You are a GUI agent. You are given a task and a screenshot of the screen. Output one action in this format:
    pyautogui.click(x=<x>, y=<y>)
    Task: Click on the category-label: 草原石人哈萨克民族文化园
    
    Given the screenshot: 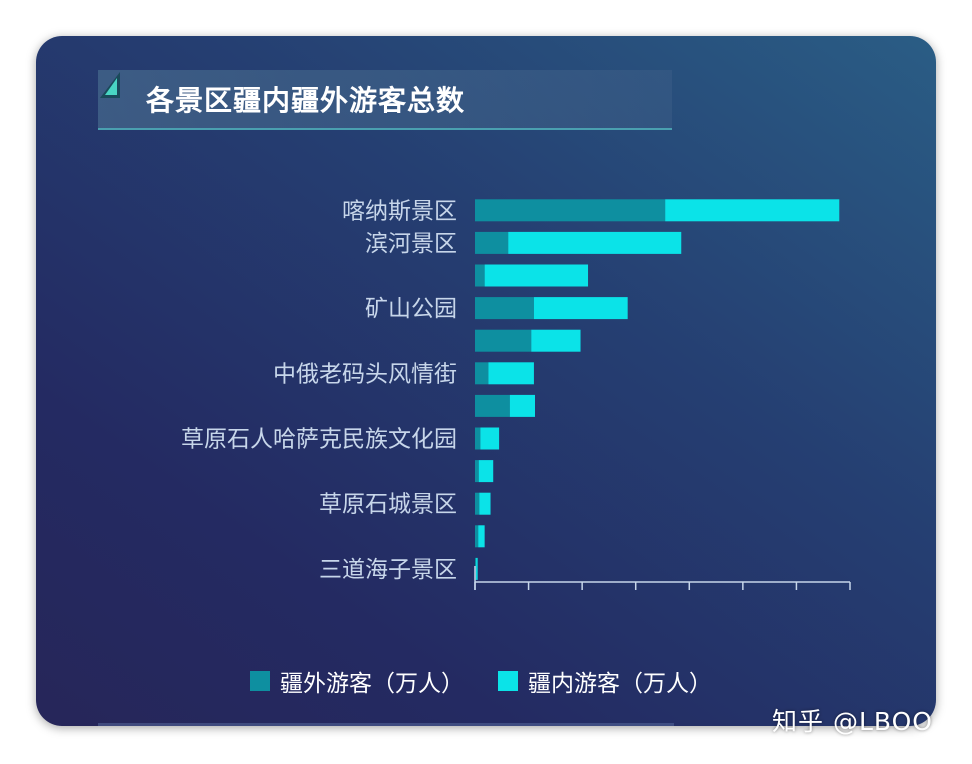 What is the action you would take?
    pyautogui.click(x=319, y=440)
    